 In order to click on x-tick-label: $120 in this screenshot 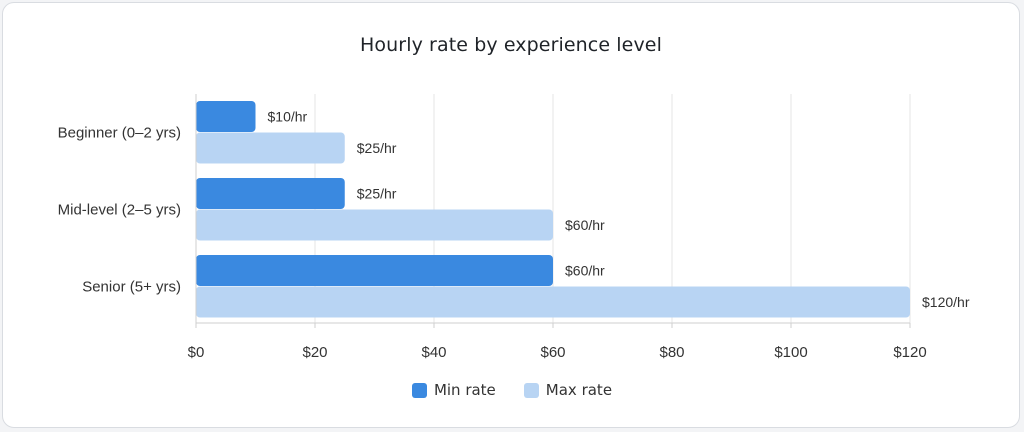, I will do `click(909, 352)`.